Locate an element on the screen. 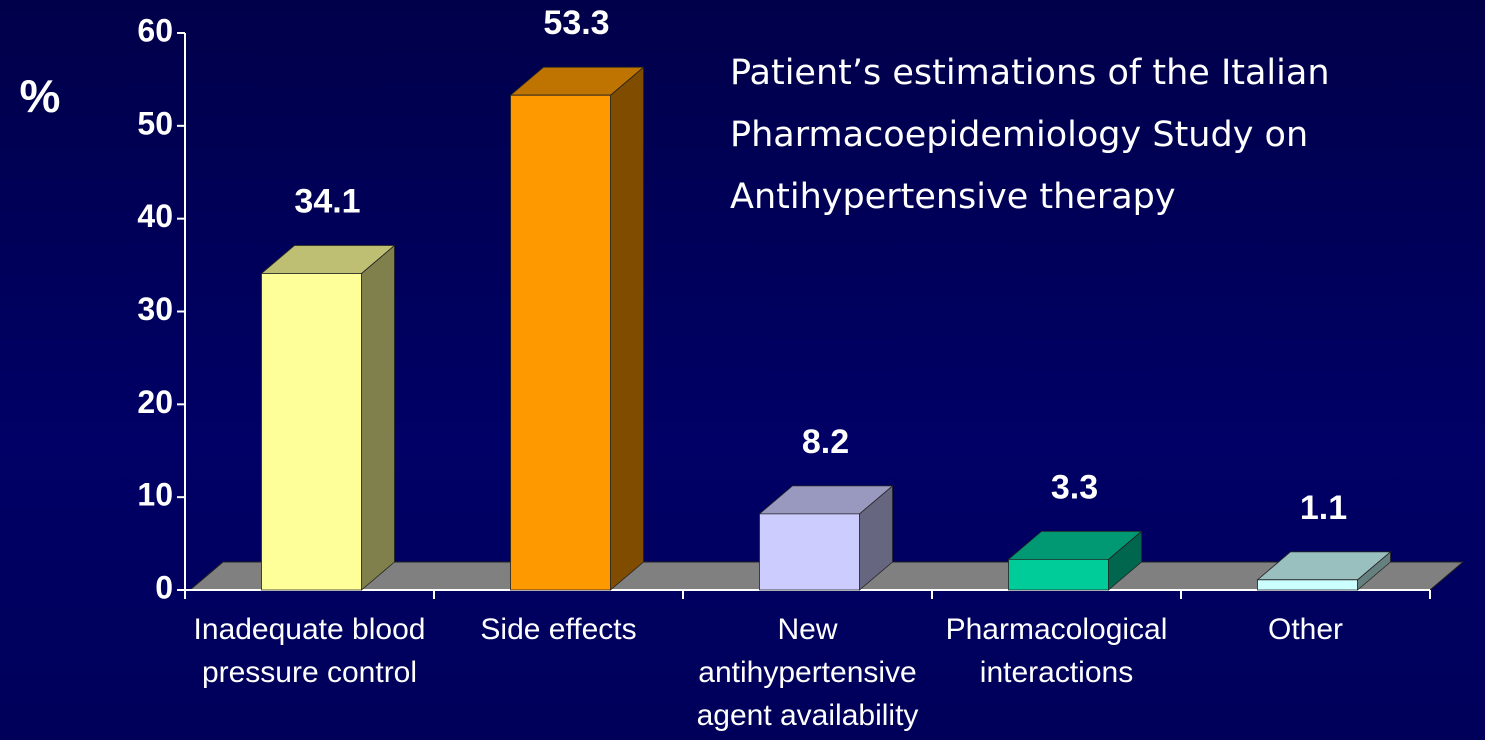  y-tick-label: 50 is located at coordinates (155, 123).